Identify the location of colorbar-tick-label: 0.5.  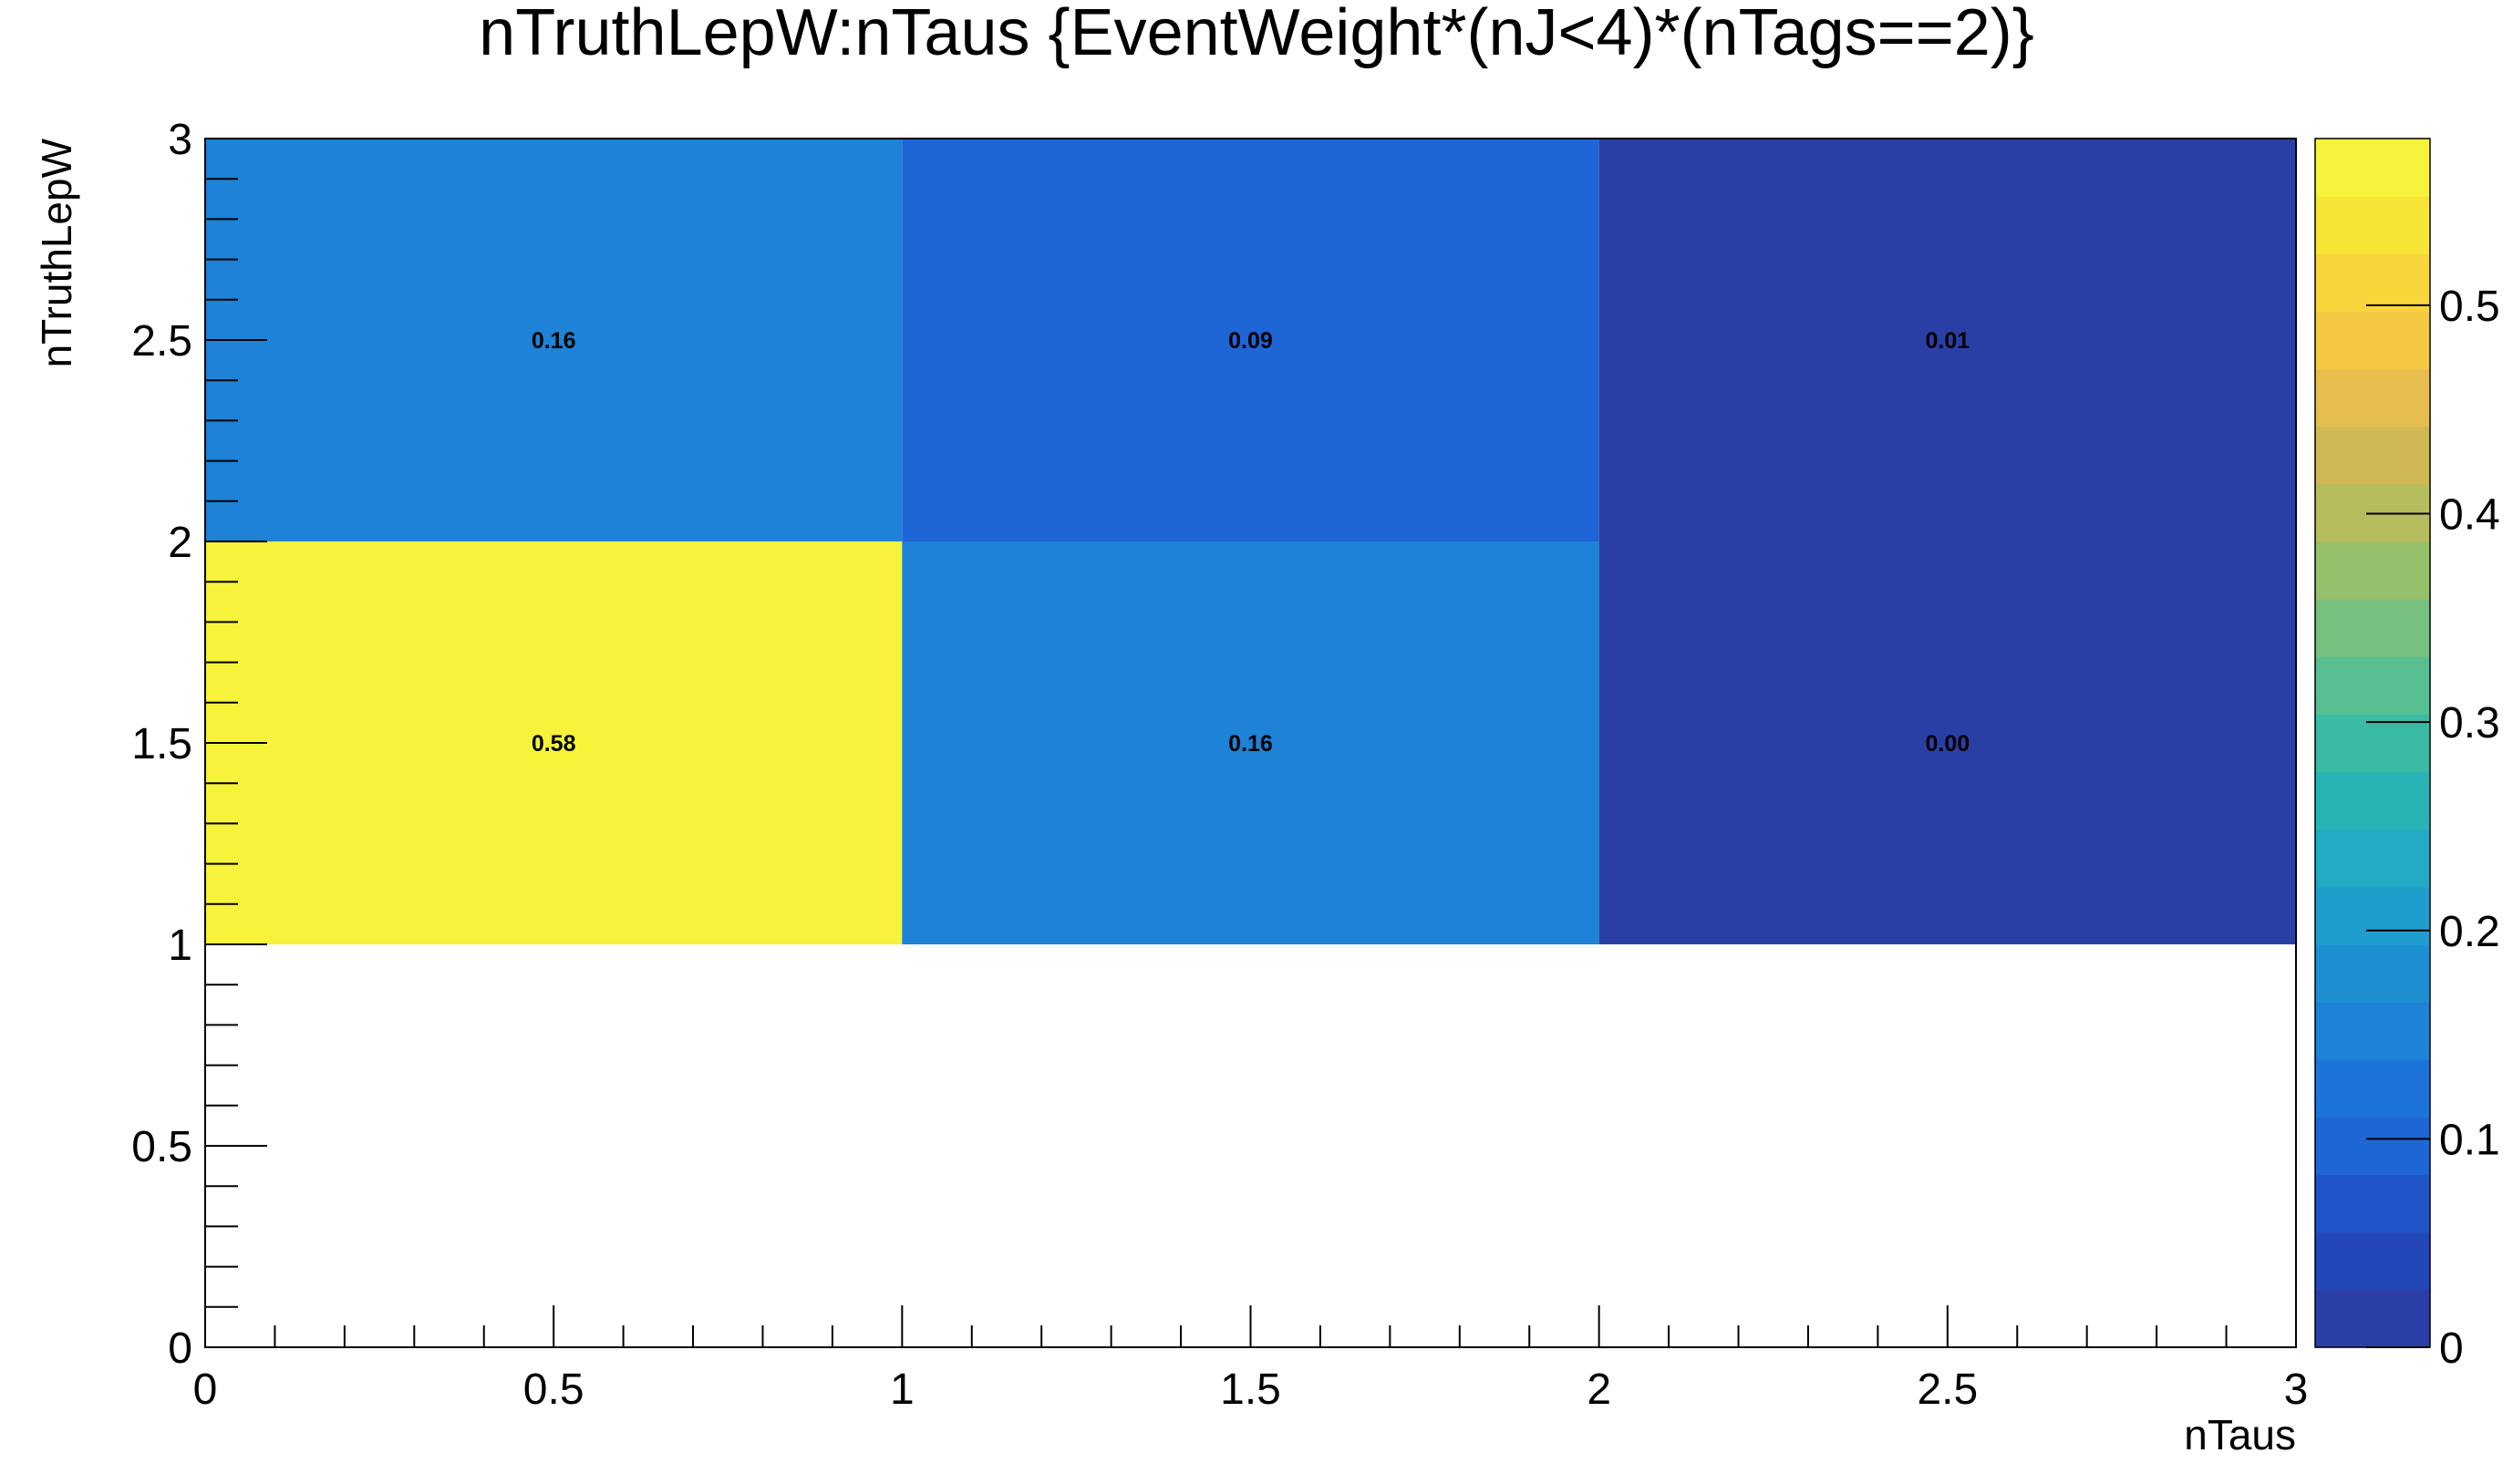
(2469, 307).